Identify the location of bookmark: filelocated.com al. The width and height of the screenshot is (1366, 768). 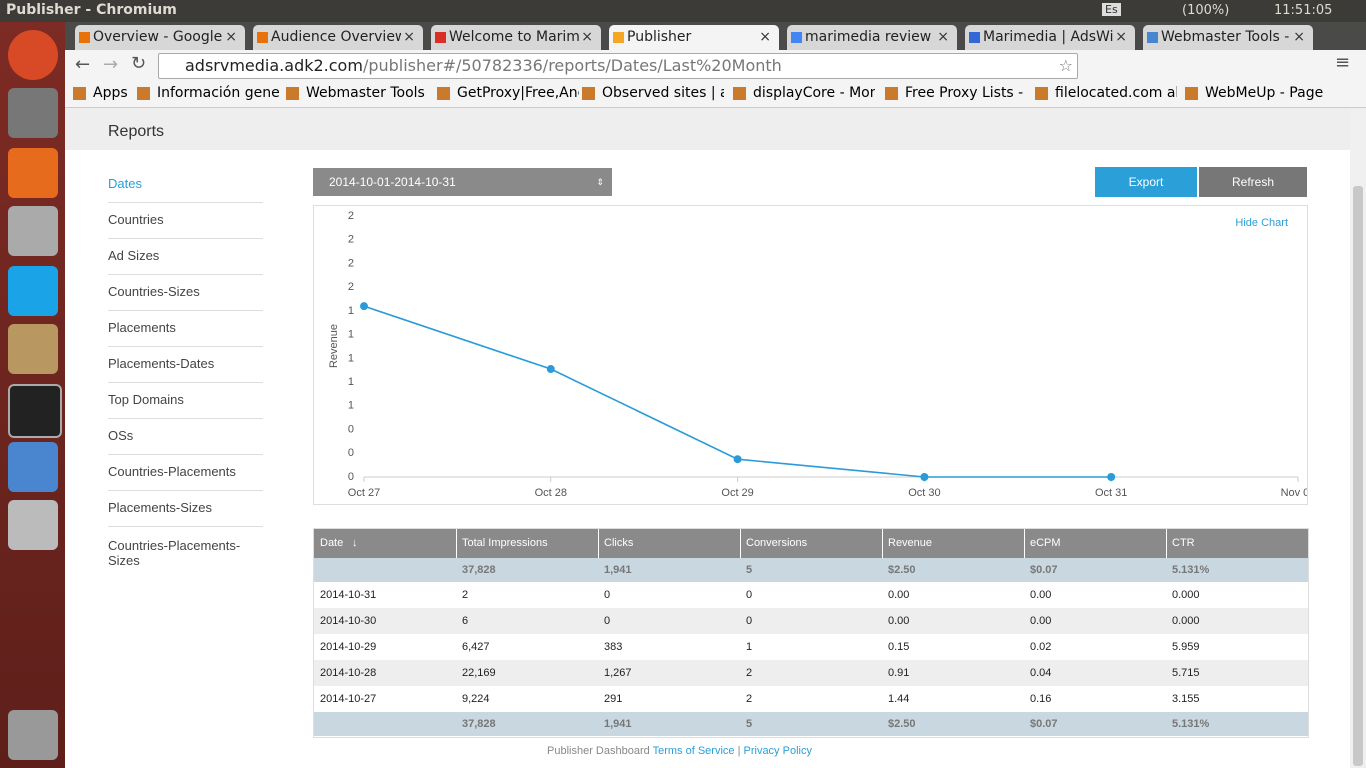
(1116, 93).